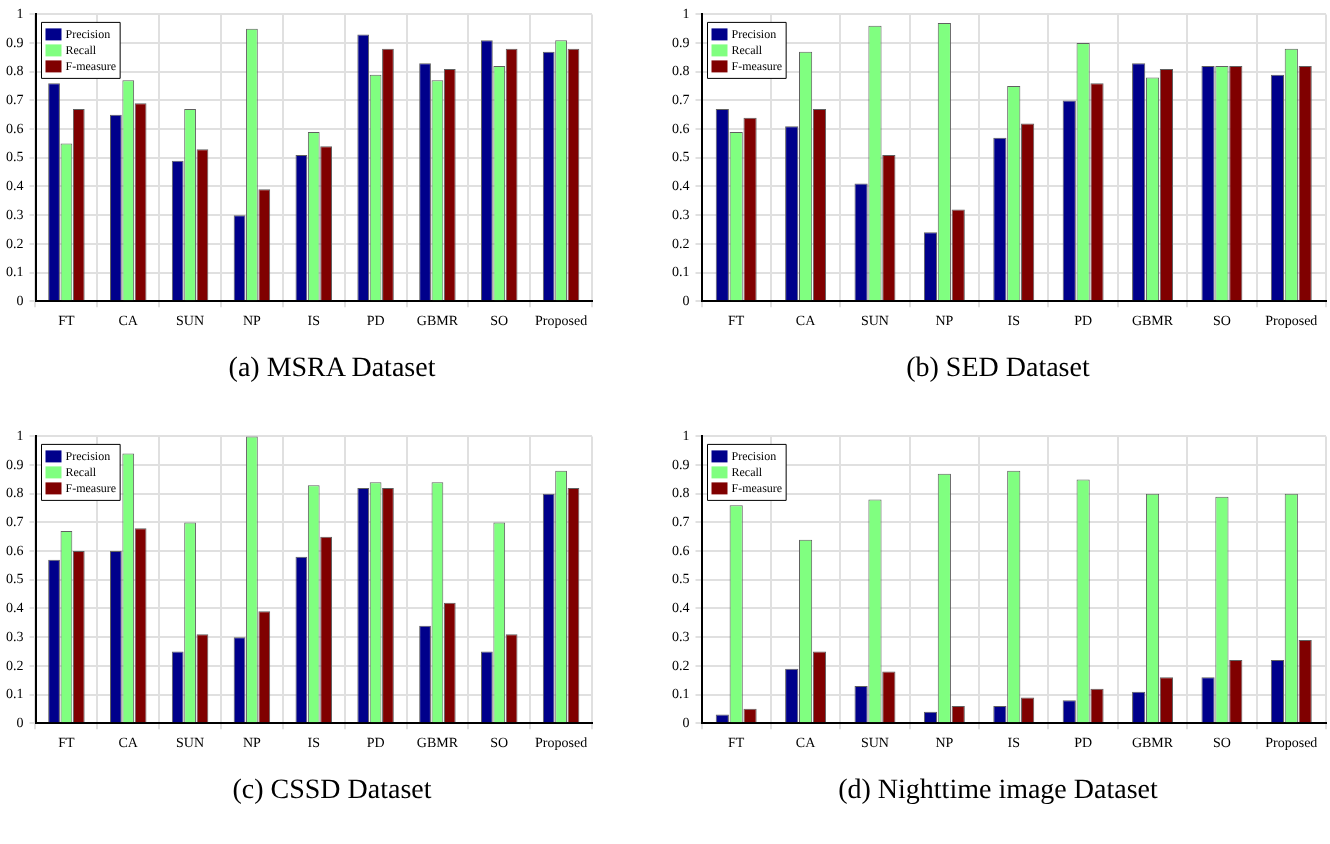 The width and height of the screenshot is (1330, 844). What do you see at coordinates (332, 792) in the screenshot?
I see `text: (c) CSSD Dataset` at bounding box center [332, 792].